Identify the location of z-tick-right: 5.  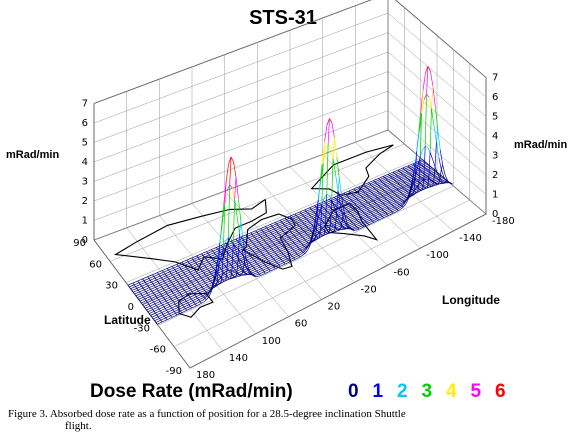
(495, 117).